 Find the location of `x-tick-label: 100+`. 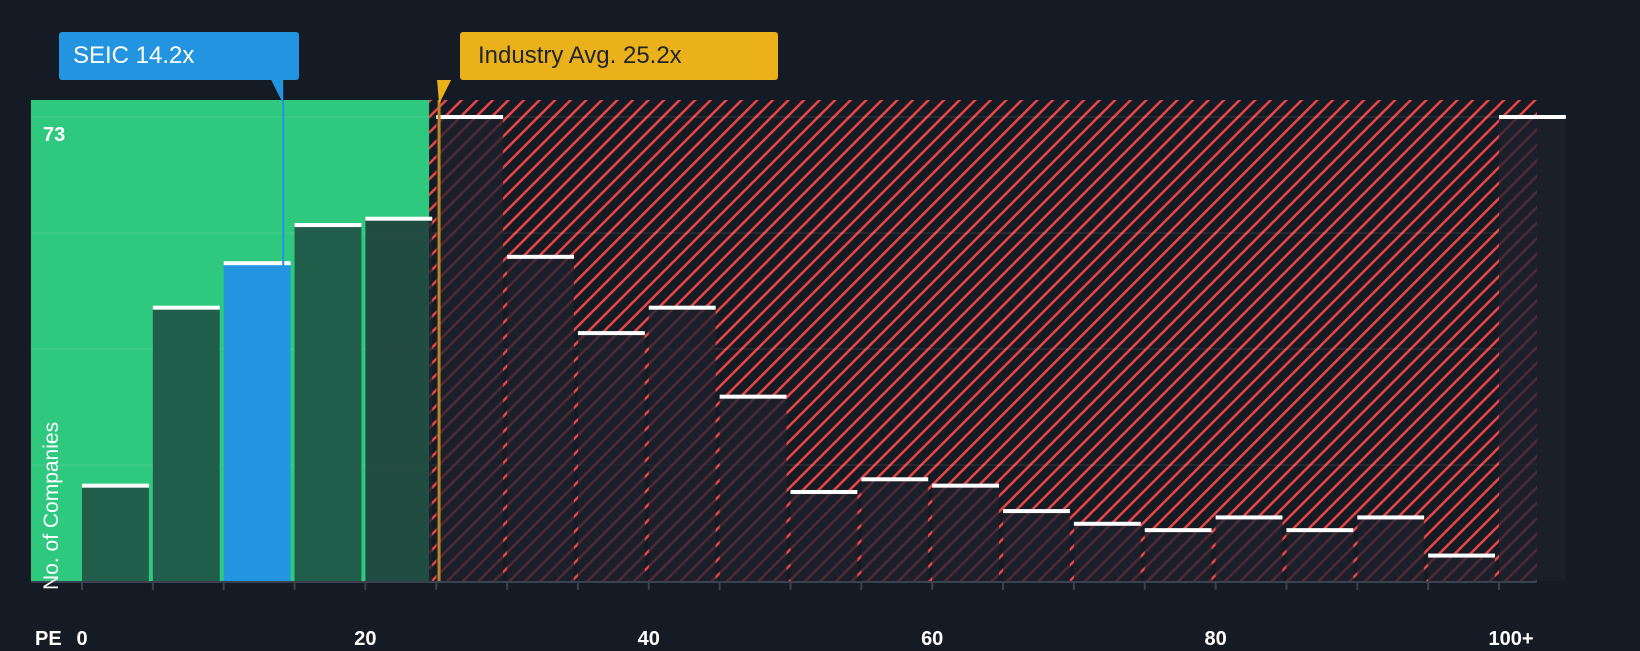

x-tick-label: 100+ is located at coordinates (1511, 639).